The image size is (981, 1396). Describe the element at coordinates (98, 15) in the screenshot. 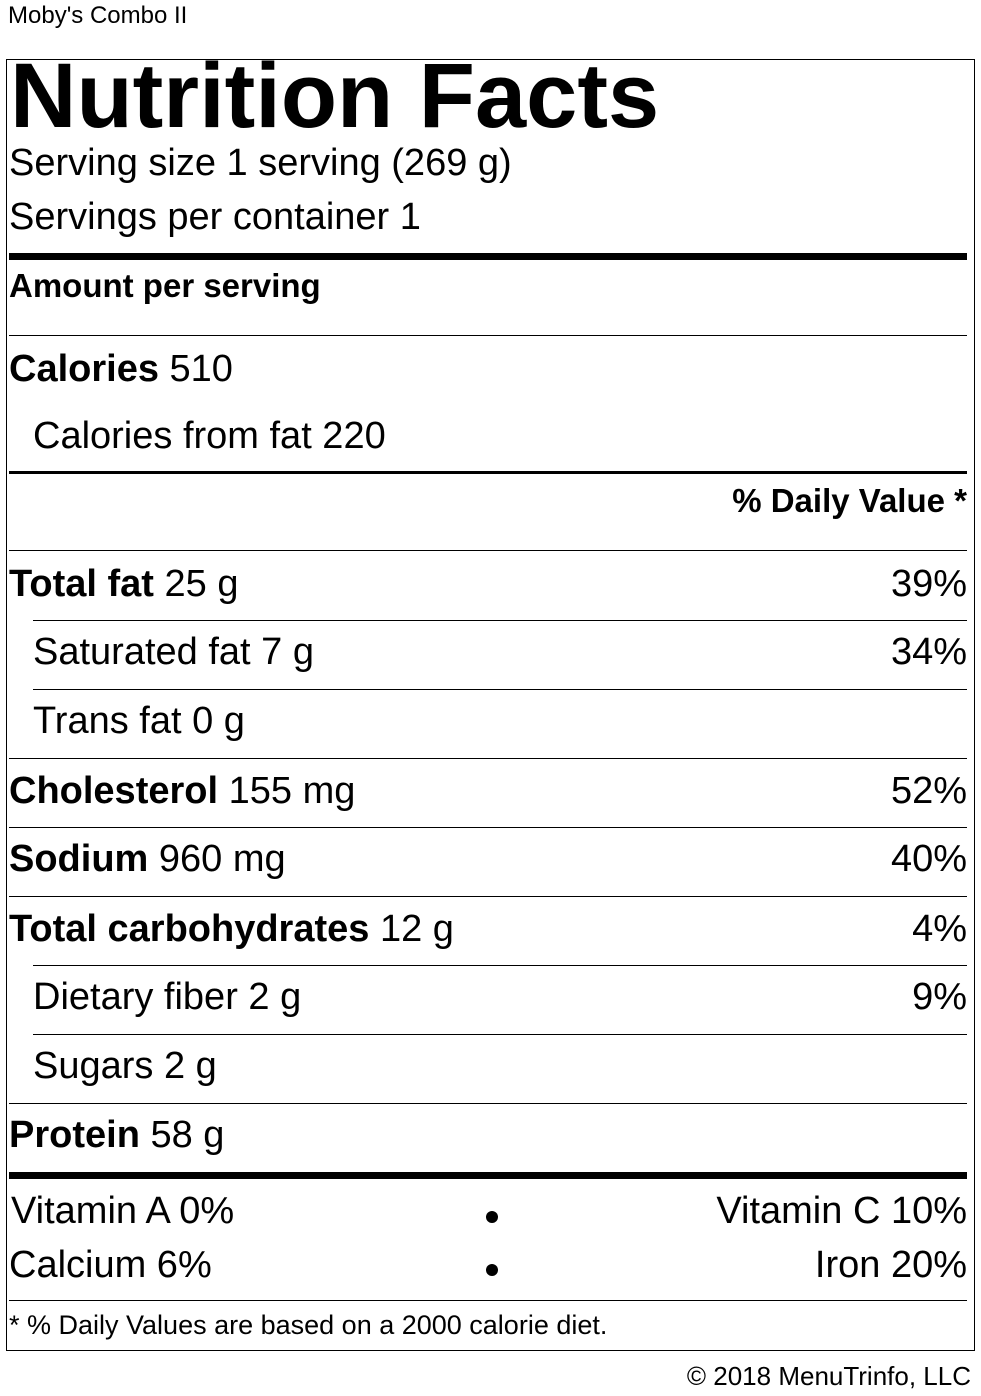

I see `product-name: Moby's Combo II` at that location.